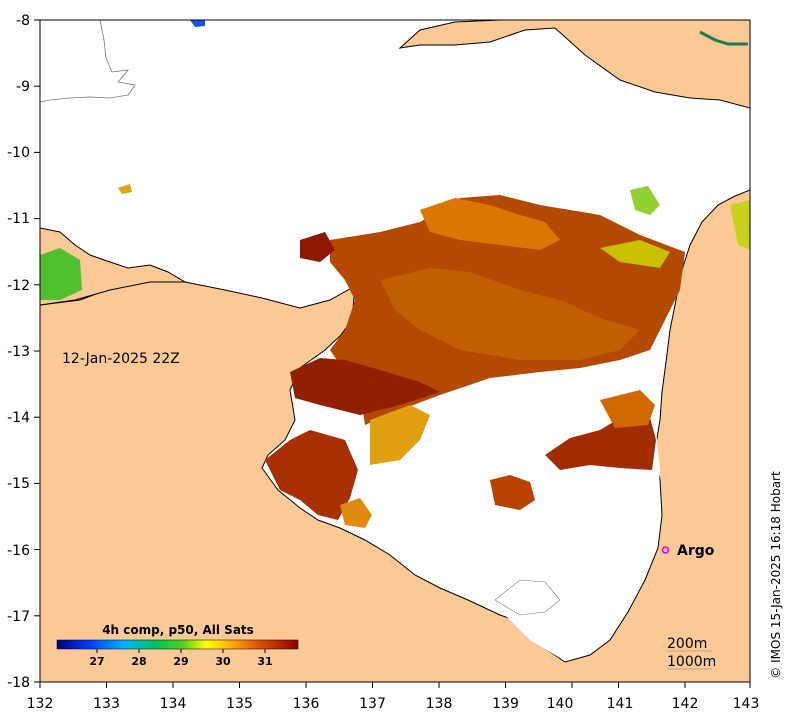 This screenshot has width=792, height=716. I want to click on x-tick-label: 141, so click(620, 704).